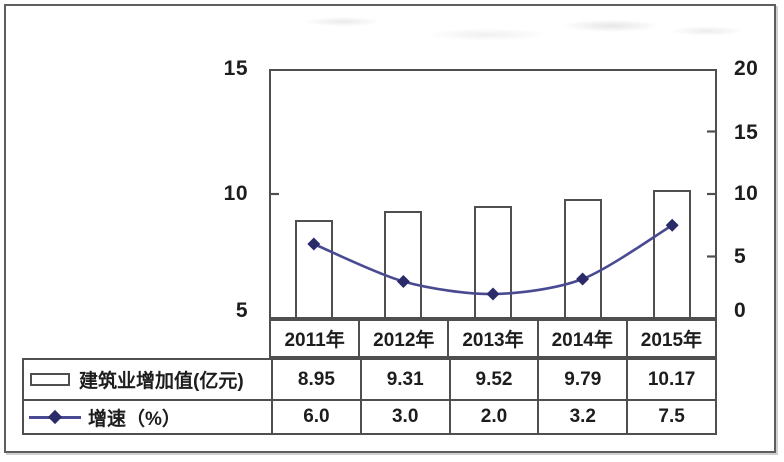  Describe the element at coordinates (404, 379) in the screenshot. I see `value-cell: 9.31` at that location.